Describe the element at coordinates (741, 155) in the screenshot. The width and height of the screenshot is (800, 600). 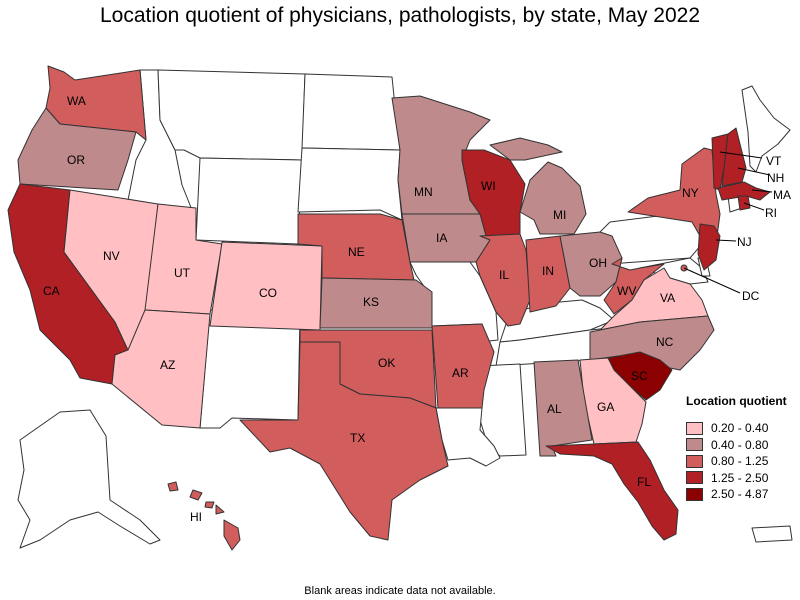
I see `leader-VT` at that location.